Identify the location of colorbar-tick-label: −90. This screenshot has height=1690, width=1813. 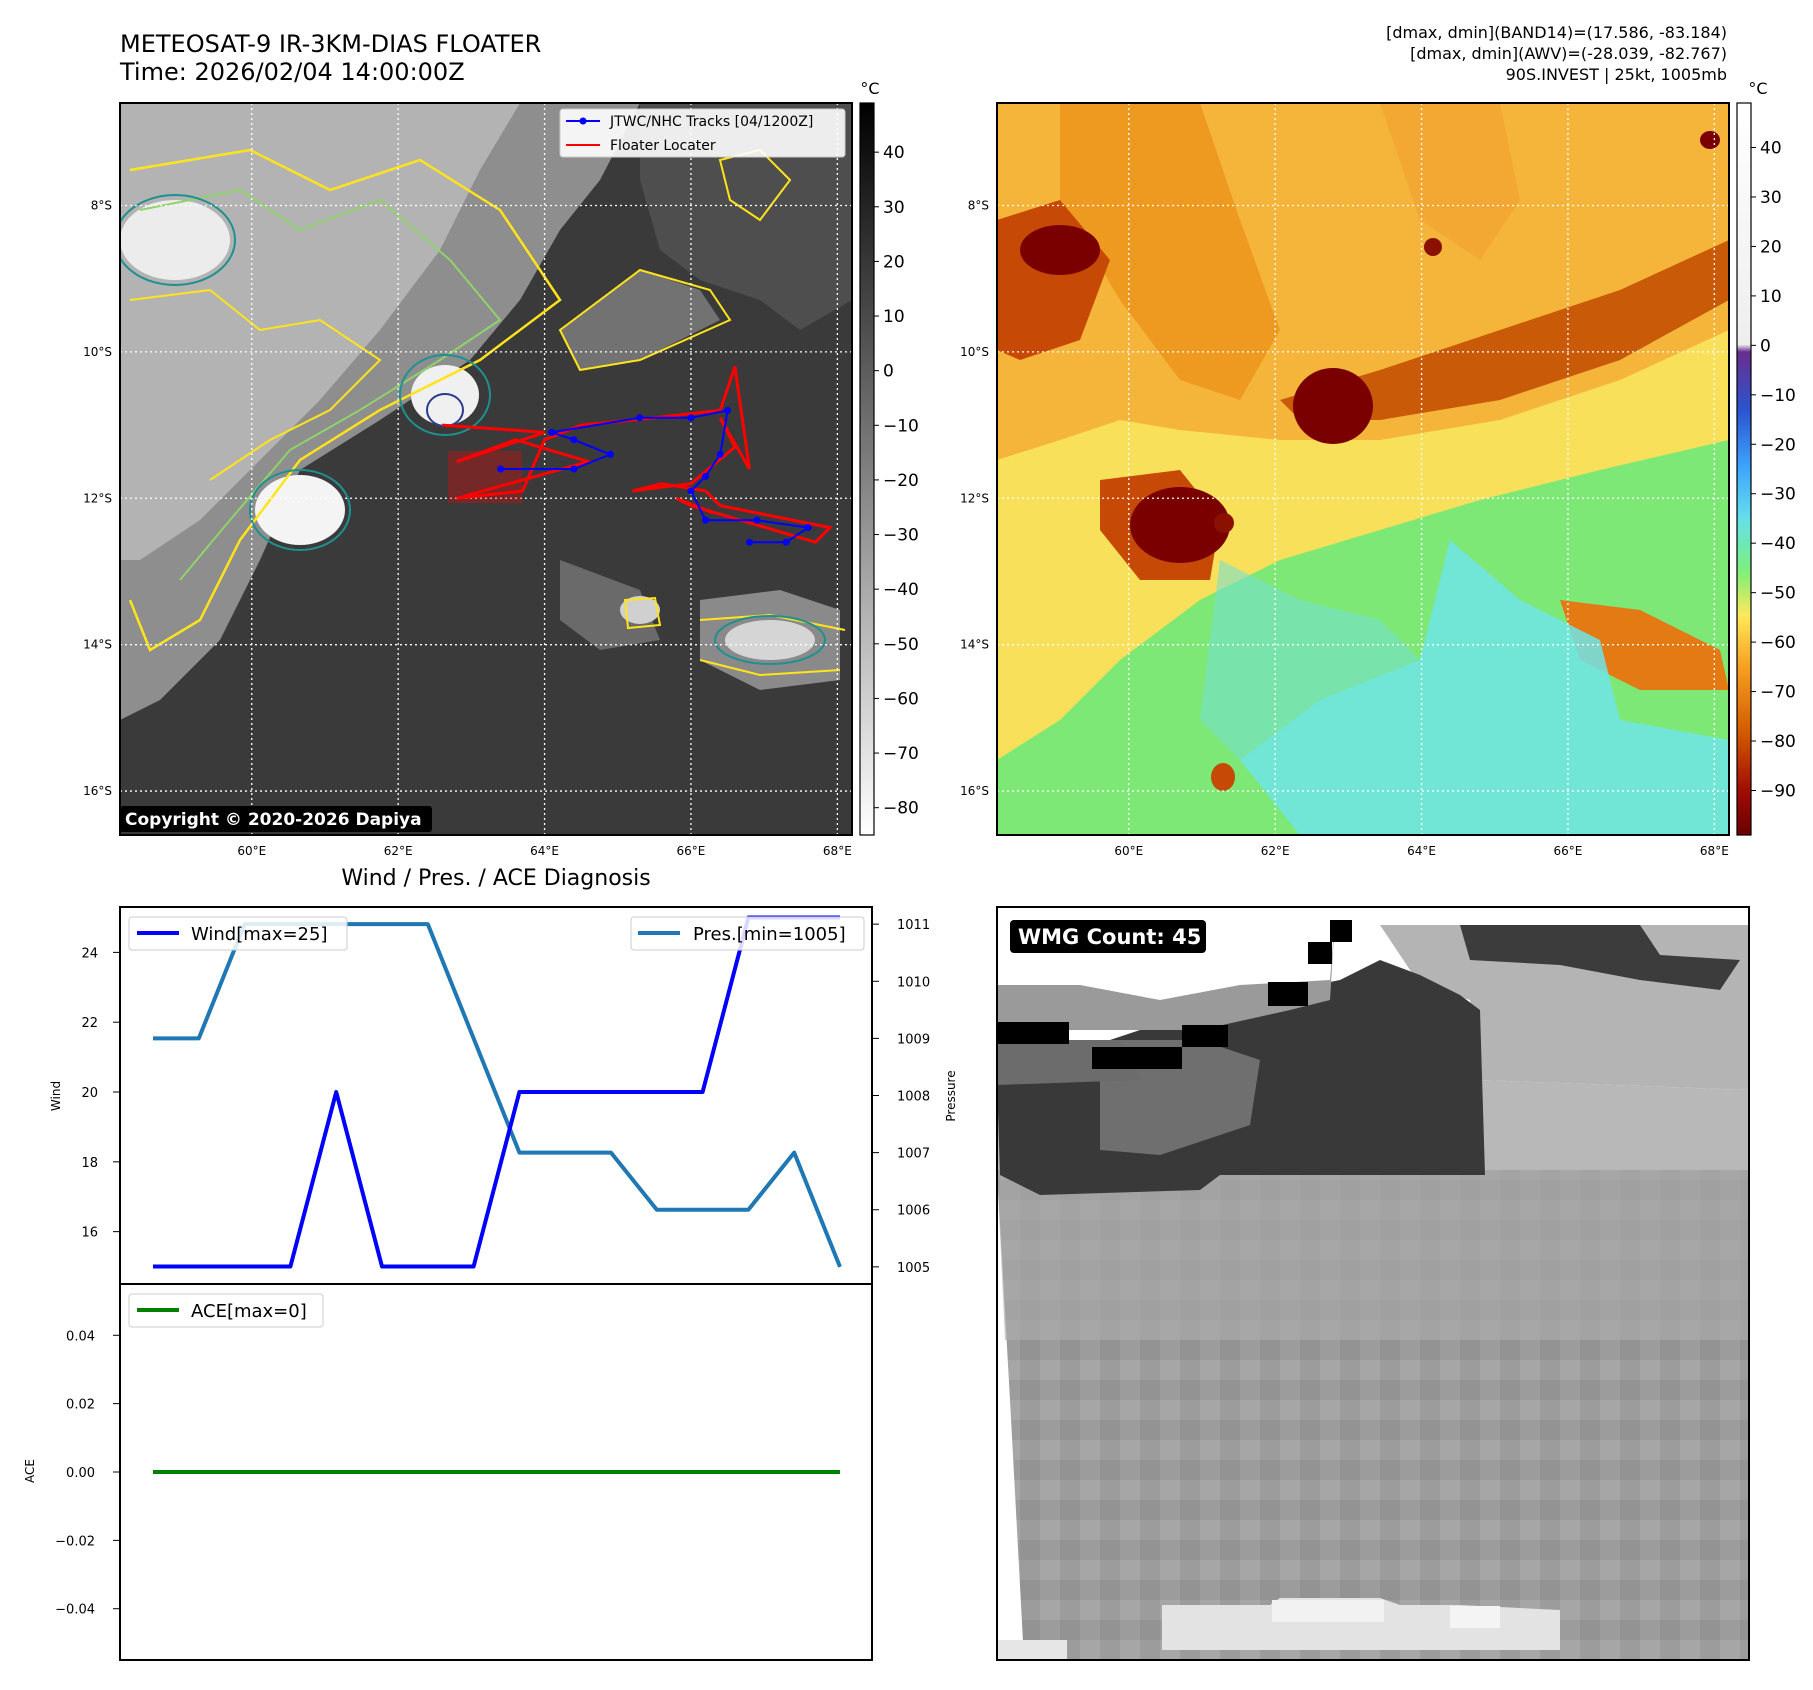
(1778, 791).